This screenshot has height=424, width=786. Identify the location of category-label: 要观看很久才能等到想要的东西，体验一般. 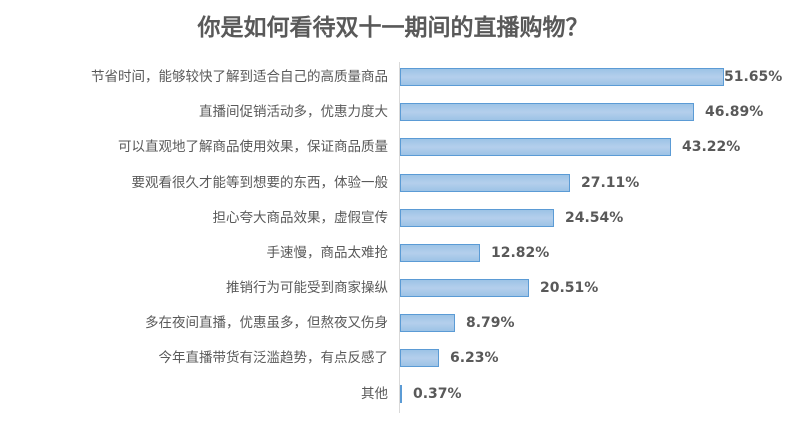
(260, 183).